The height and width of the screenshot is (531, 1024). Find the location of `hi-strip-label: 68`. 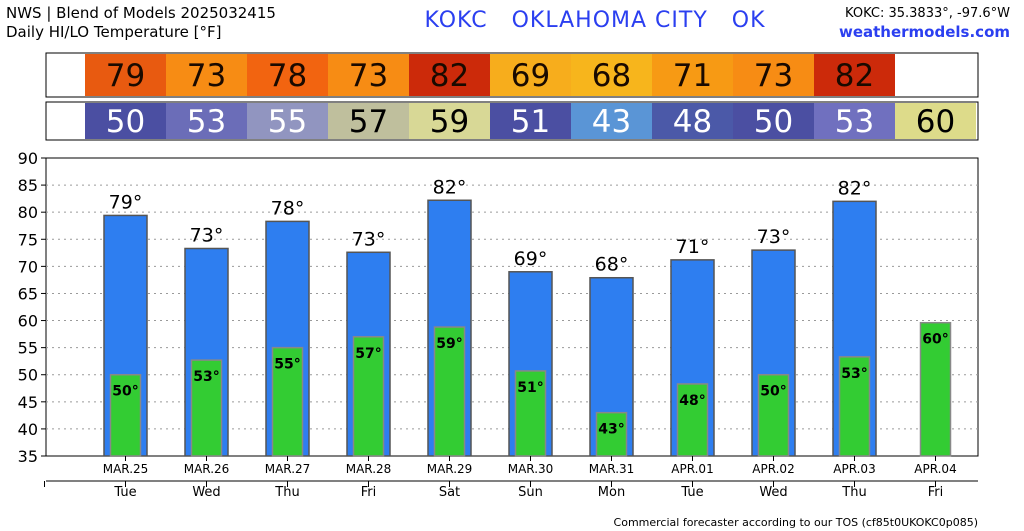

hi-strip-label: 68 is located at coordinates (611, 76).